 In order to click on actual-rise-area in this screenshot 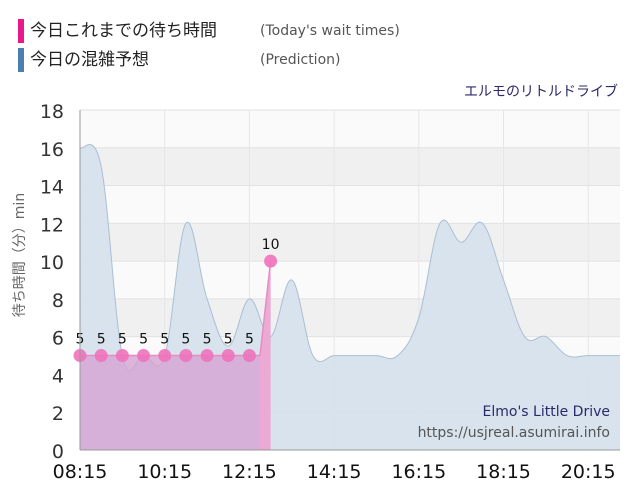, I will do `click(265, 355)`.